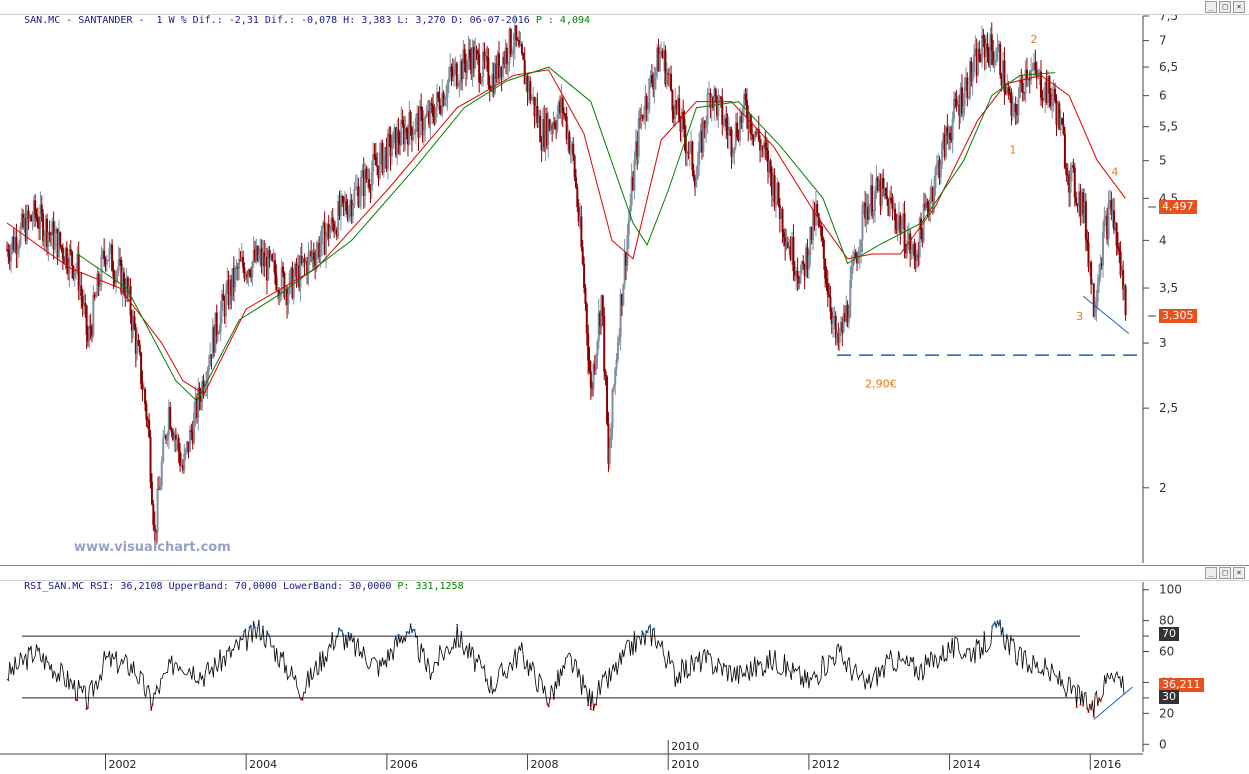 The image size is (1249, 774). I want to click on price-window-buttons: _ □ ×, so click(1225, 7).